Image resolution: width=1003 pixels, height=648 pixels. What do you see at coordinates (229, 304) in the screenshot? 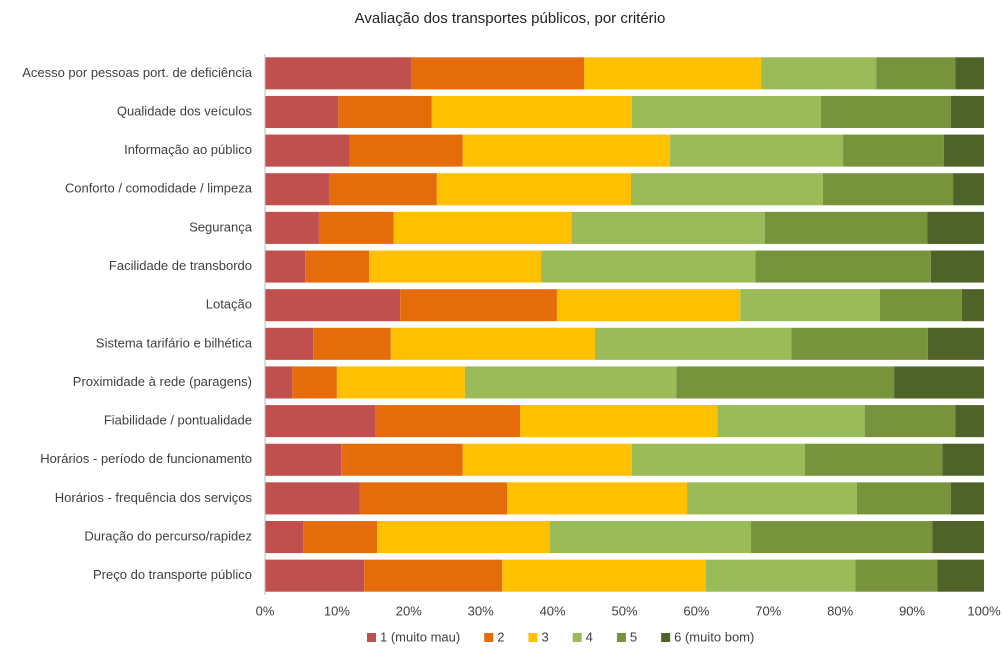
I see `y-tick-label: Lotação` at bounding box center [229, 304].